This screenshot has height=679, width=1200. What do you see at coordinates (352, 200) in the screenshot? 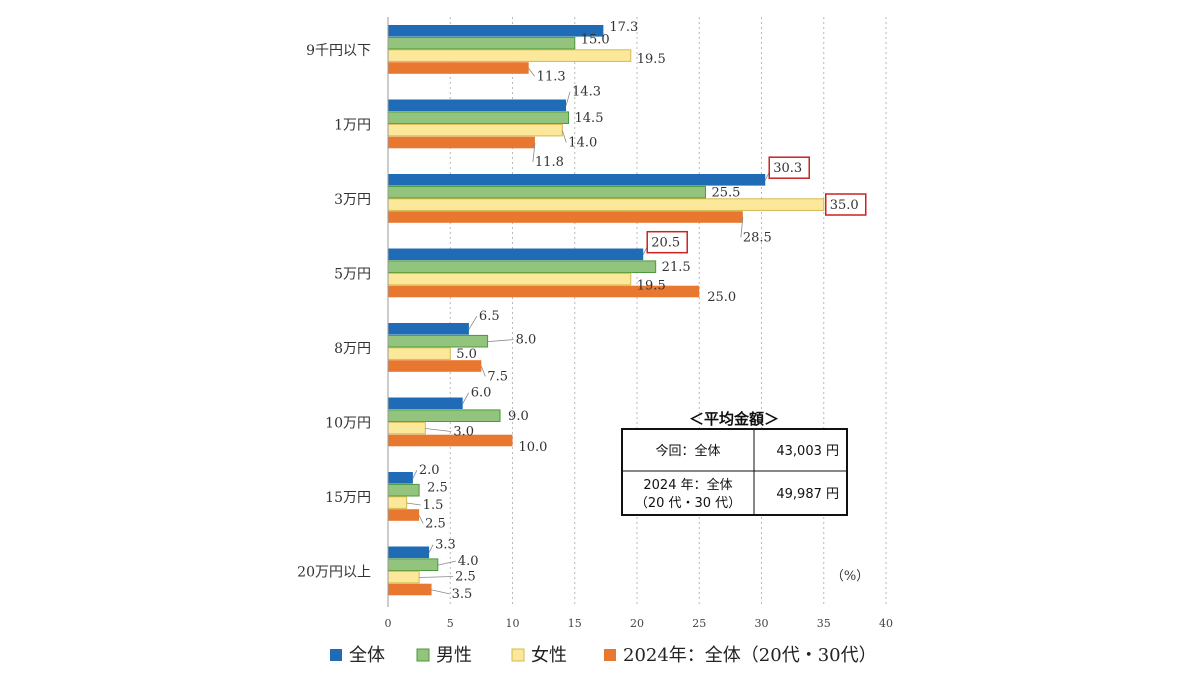
I see `category-label-2: 3万円` at bounding box center [352, 200].